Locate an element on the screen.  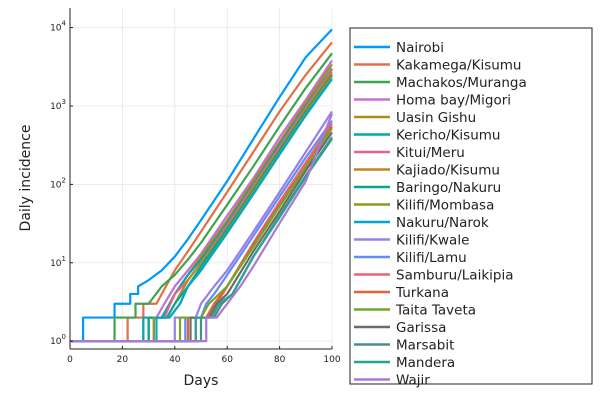
legend-label: Homa bay/Migori is located at coordinates (453, 101).